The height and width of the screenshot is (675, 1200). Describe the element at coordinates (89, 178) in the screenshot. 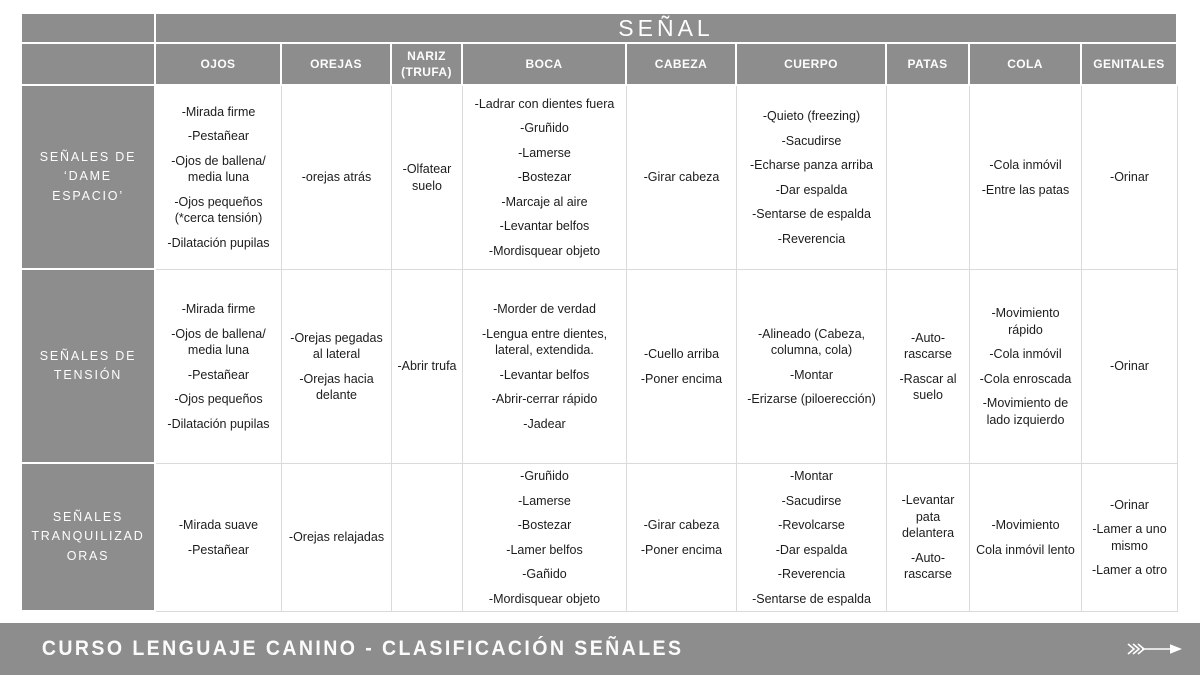

I see `row-header: SEÑALES DE ‘DAME ESPACIO’` at that location.